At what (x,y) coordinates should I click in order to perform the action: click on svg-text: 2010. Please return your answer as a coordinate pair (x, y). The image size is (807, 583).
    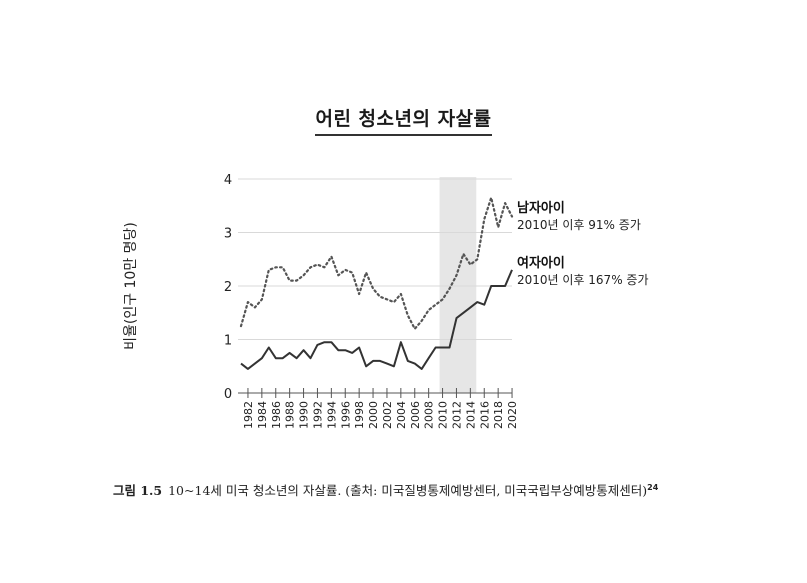
    Looking at the image, I should click on (443, 415).